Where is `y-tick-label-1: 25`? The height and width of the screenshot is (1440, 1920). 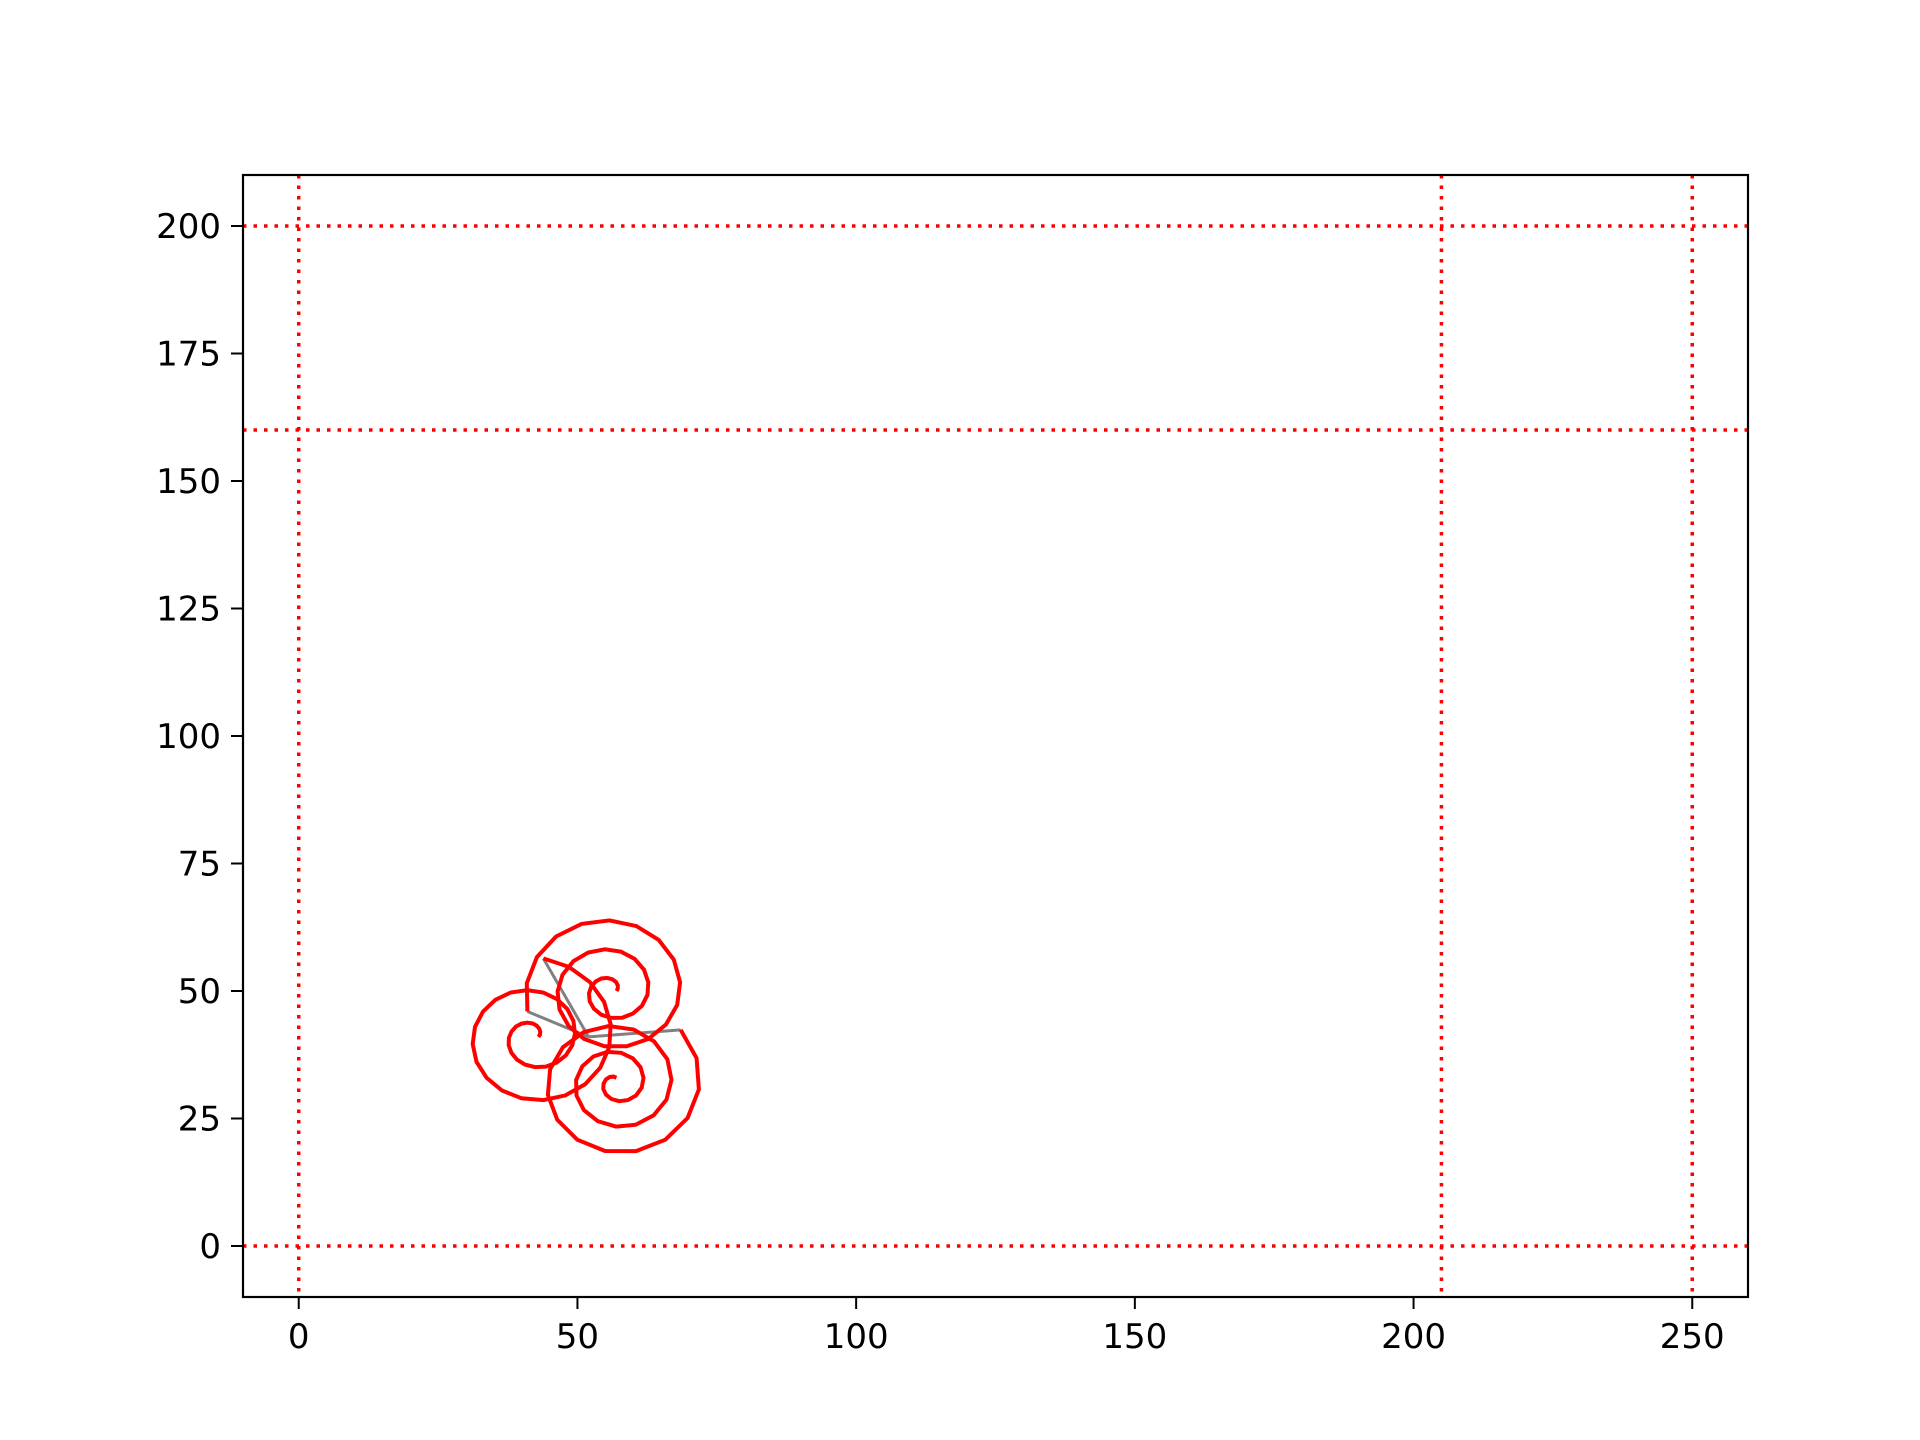
y-tick-label-1: 25 is located at coordinates (199, 1120).